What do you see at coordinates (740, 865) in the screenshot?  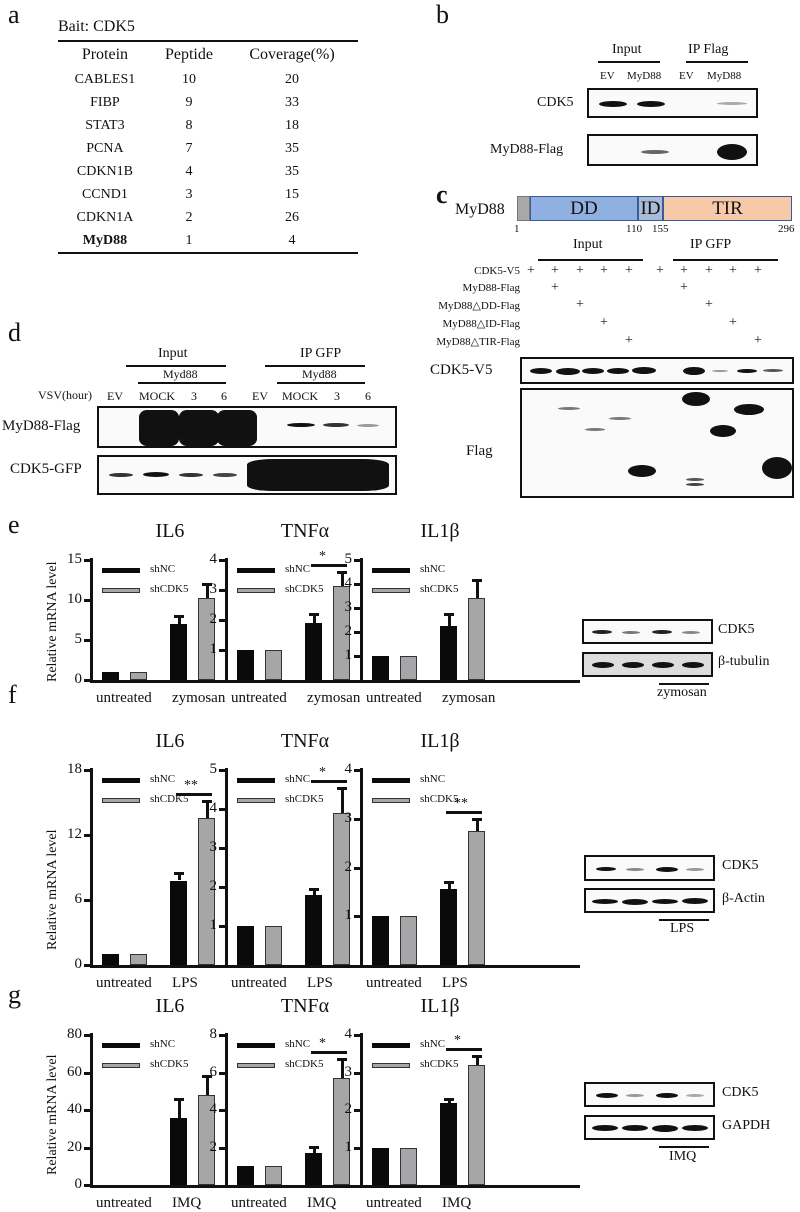 I see `blot-label: CDK5` at bounding box center [740, 865].